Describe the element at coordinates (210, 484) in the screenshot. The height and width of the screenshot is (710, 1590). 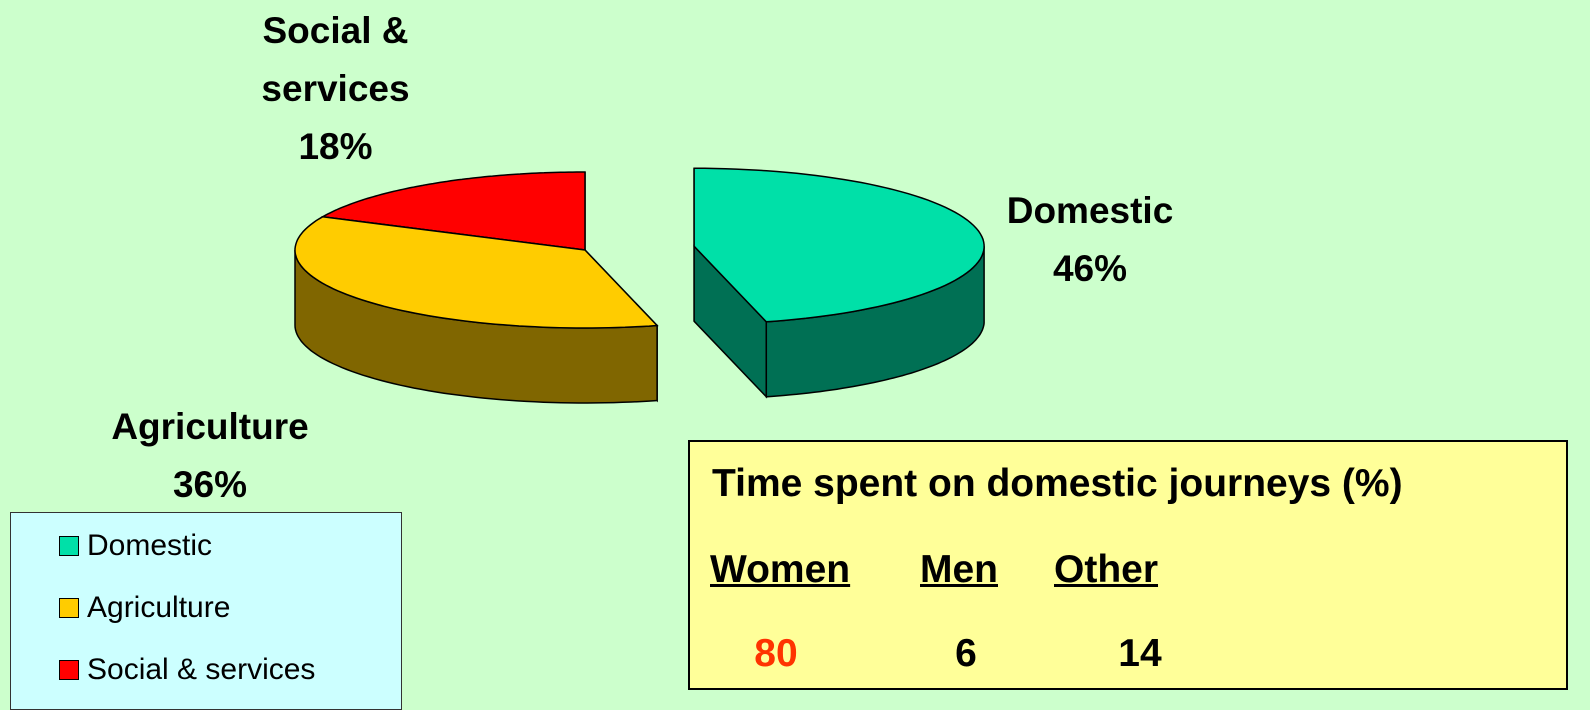
I see `slice-value: 36%` at that location.